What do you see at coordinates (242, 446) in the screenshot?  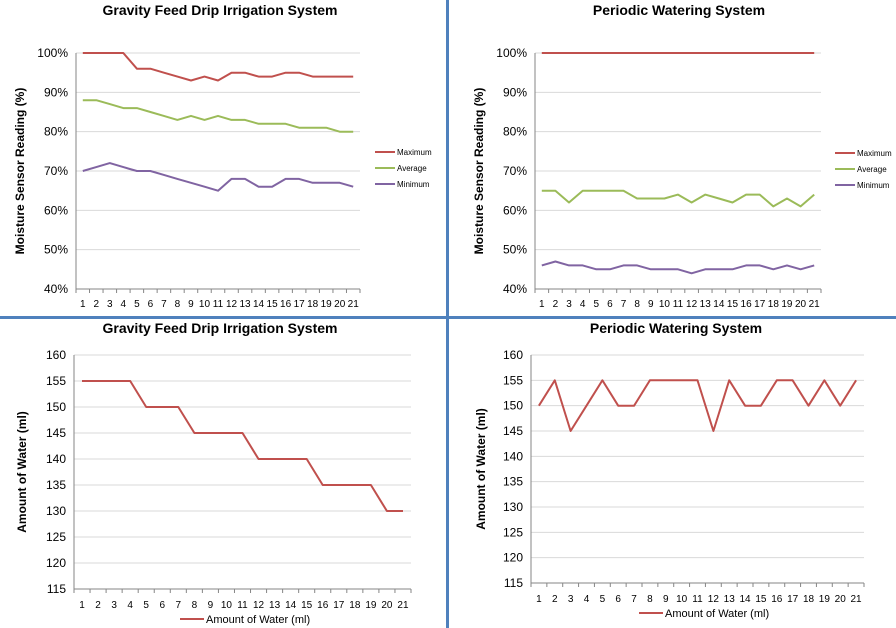 I see `series-line-amount-of-water-ml` at bounding box center [242, 446].